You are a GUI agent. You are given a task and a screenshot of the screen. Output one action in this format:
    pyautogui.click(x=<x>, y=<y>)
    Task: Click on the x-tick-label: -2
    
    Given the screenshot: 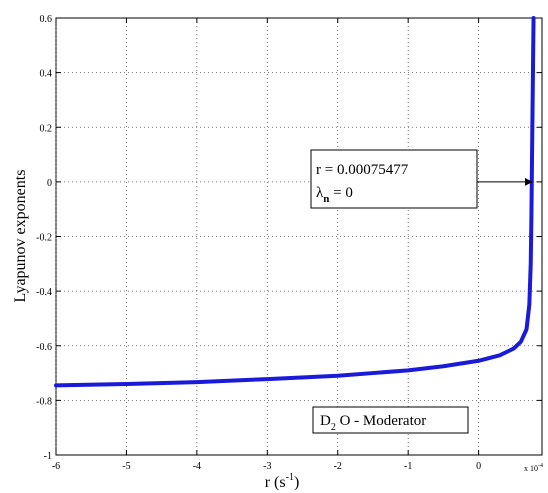 What is the action you would take?
    pyautogui.click(x=338, y=466)
    